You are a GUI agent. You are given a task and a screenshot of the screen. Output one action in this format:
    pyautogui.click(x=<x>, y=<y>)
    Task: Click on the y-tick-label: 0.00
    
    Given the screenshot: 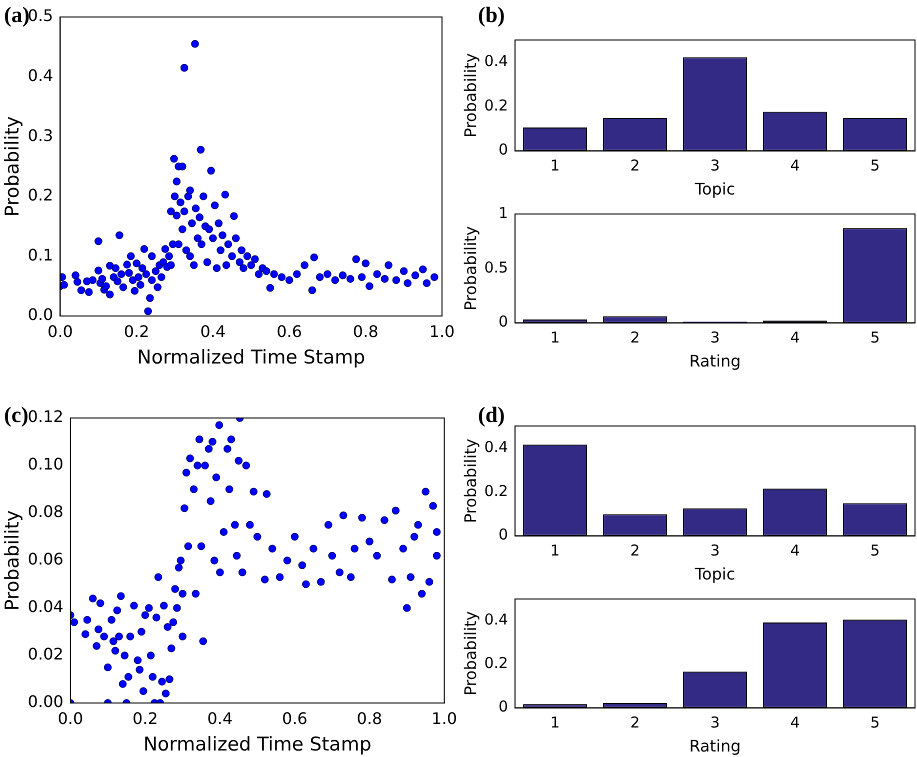 What is the action you would take?
    pyautogui.click(x=46, y=702)
    